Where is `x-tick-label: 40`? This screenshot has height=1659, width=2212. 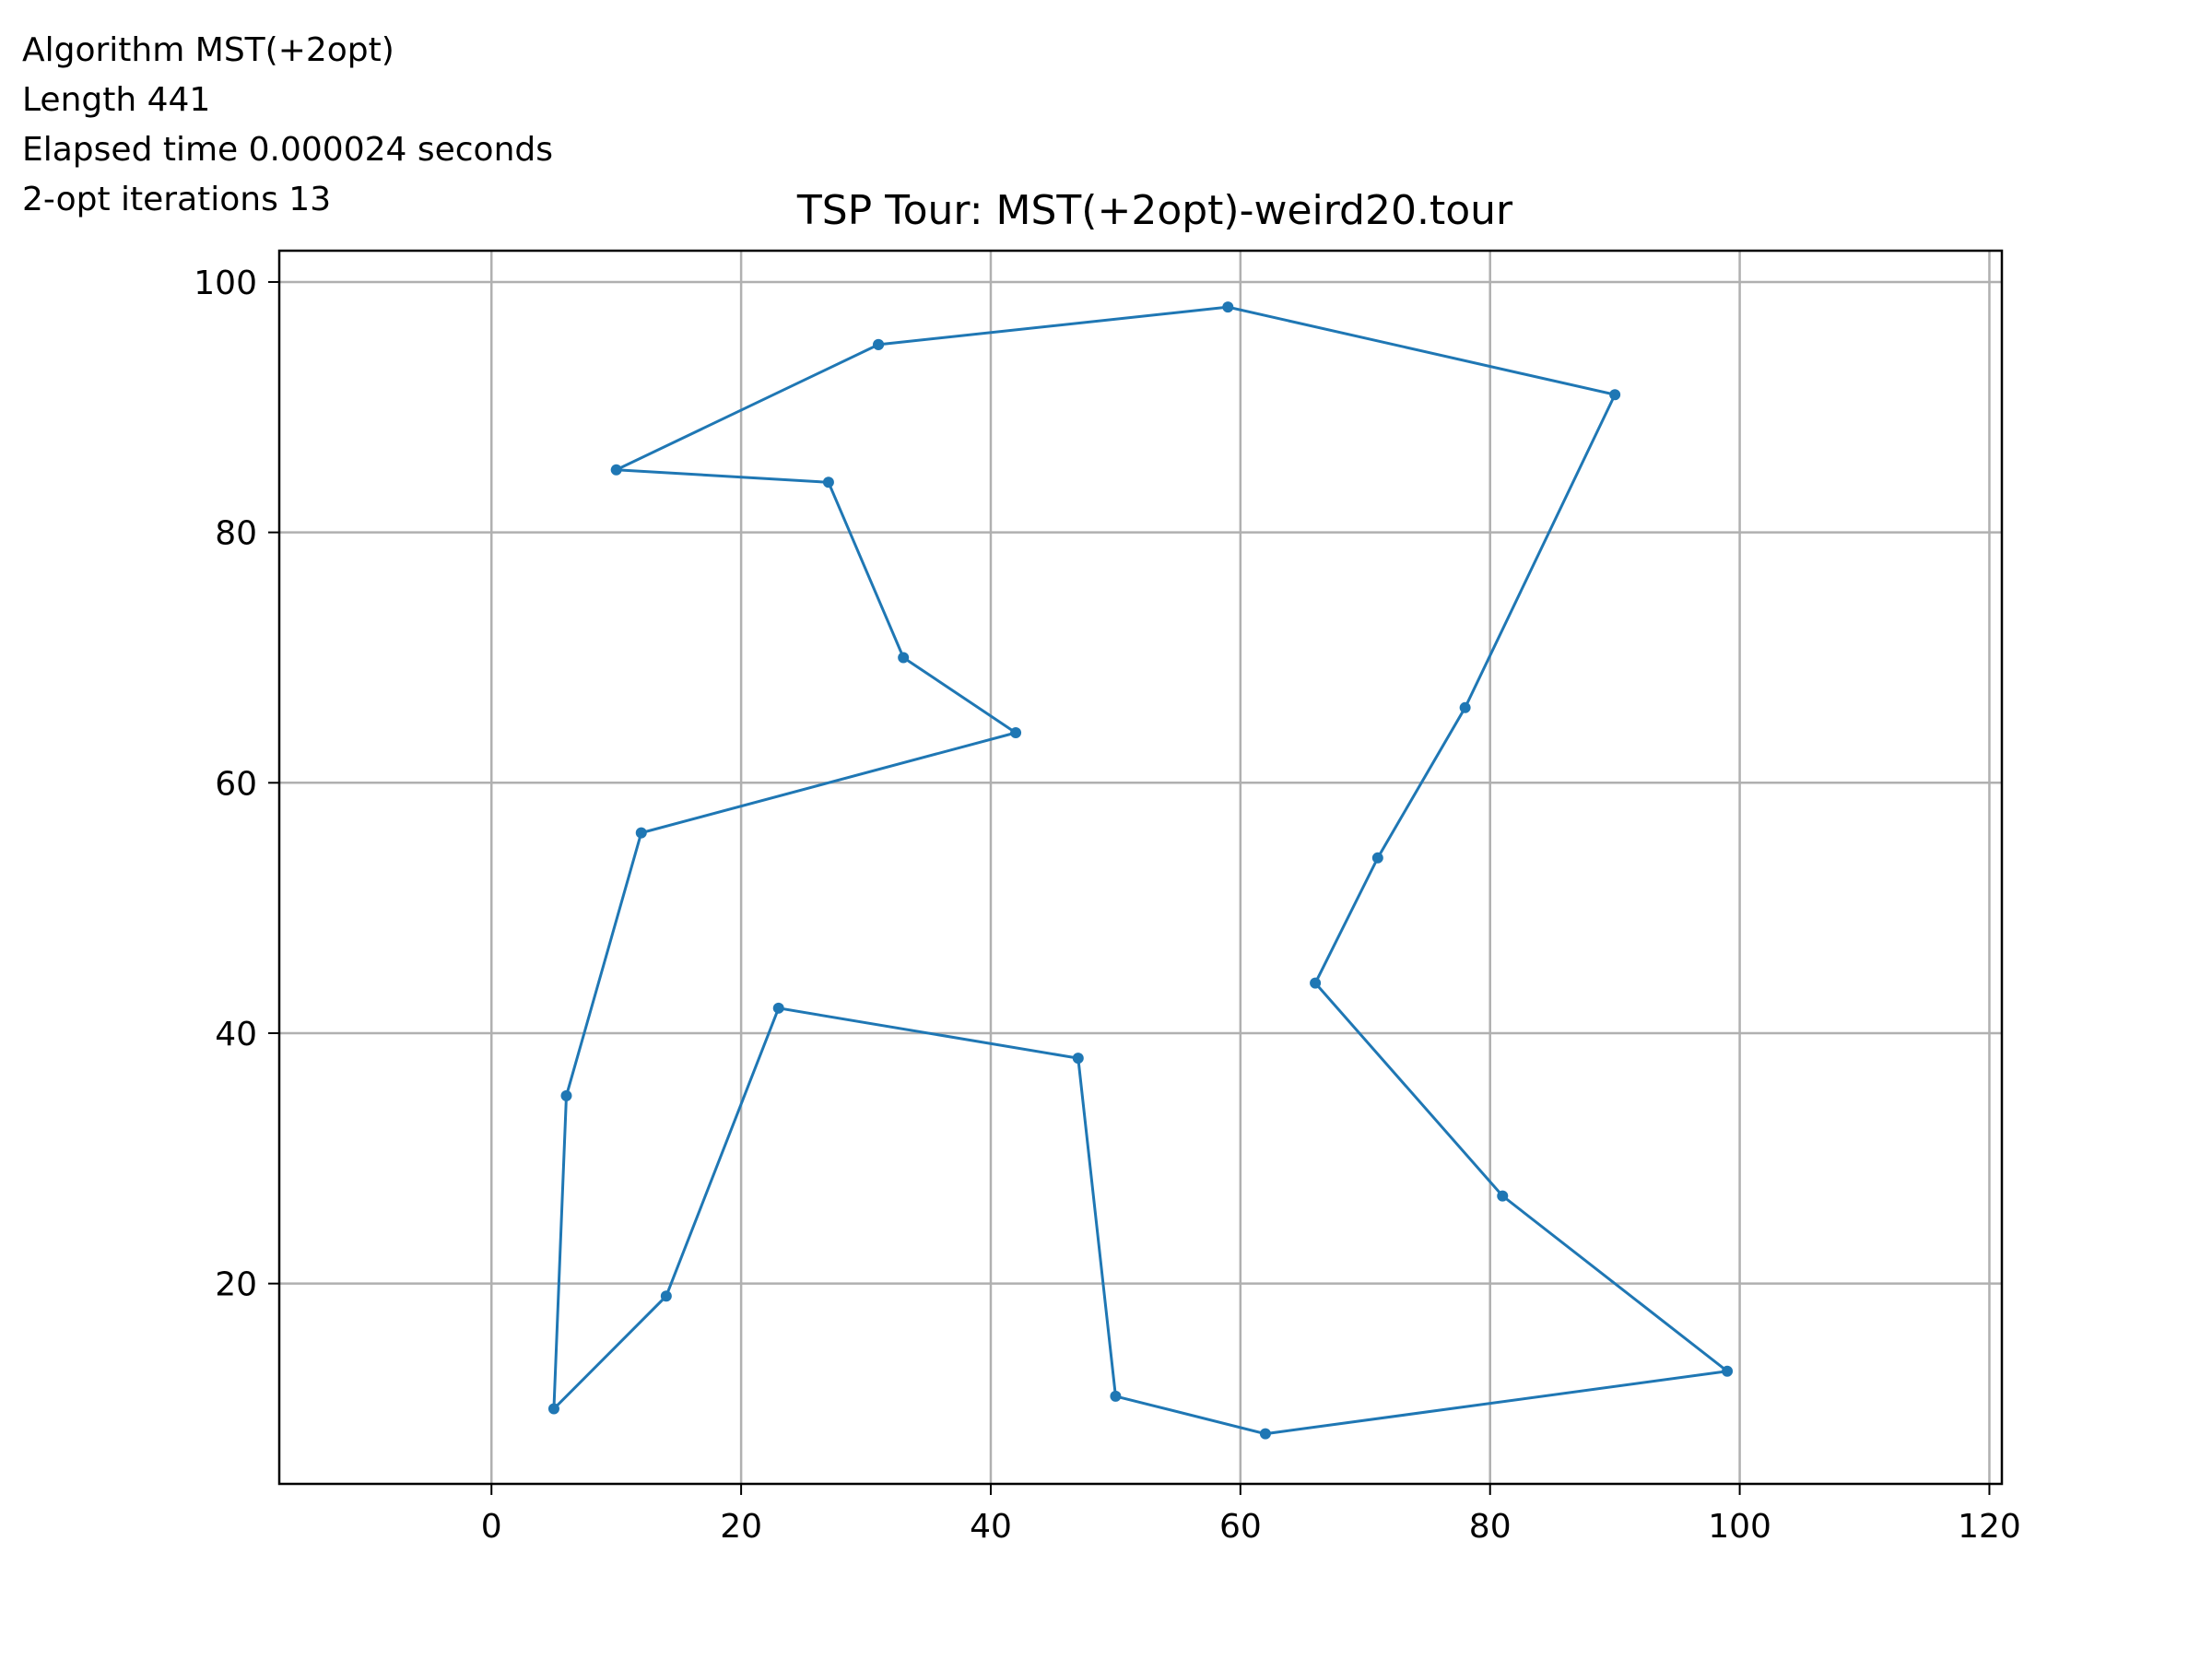
x-tick-label: 40 is located at coordinates (991, 1527).